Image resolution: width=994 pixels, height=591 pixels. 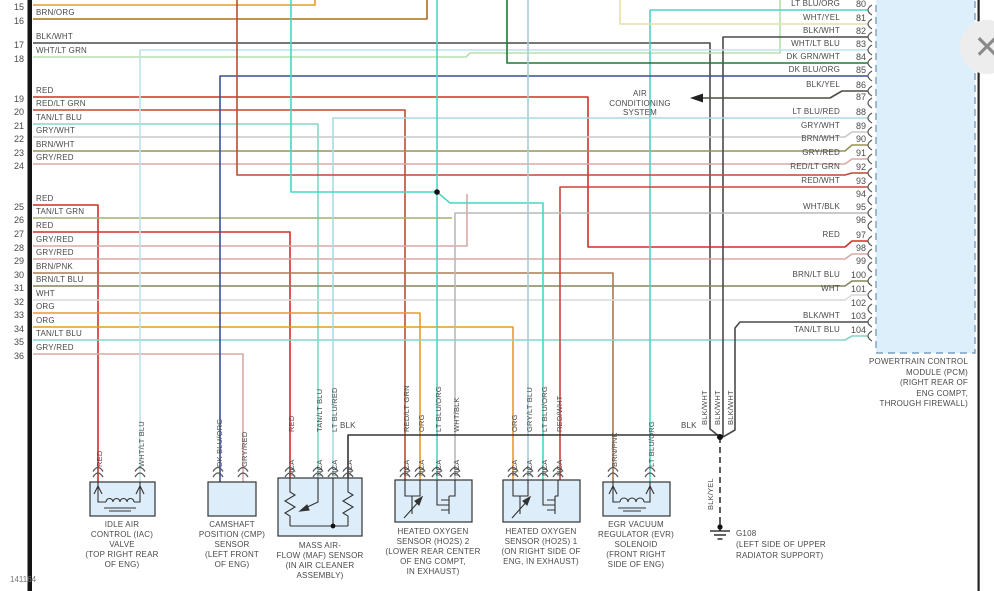 I want to click on g108-label: G108 (LEFT SIDE OF UPPER RADIATOR SUPPORT), so click(x=781, y=544).